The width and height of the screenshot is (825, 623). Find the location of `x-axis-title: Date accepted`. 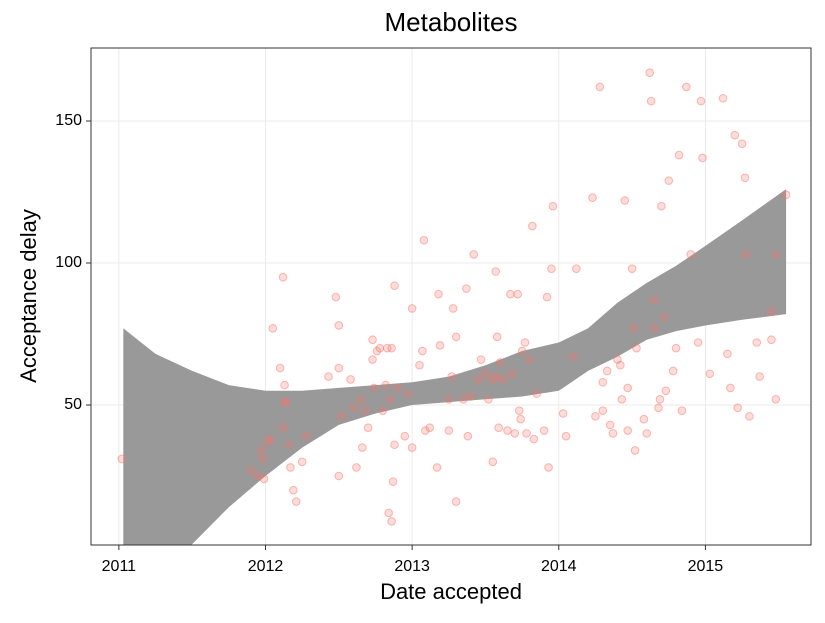

x-axis-title: Date accepted is located at coordinates (451, 591).